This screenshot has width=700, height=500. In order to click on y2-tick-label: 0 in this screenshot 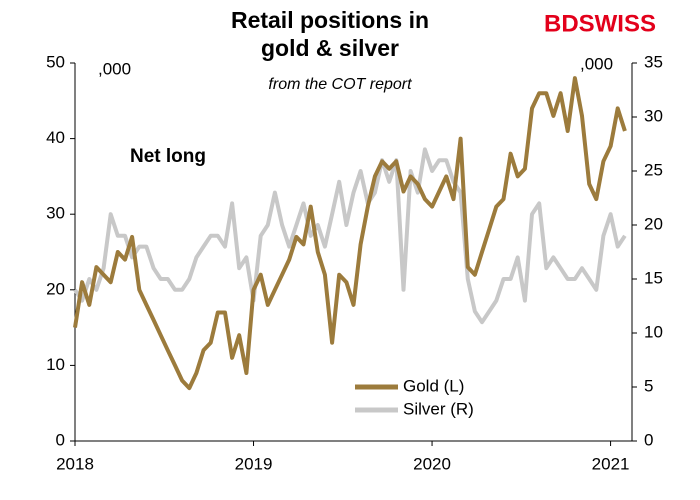, I will do `click(648, 439)`.